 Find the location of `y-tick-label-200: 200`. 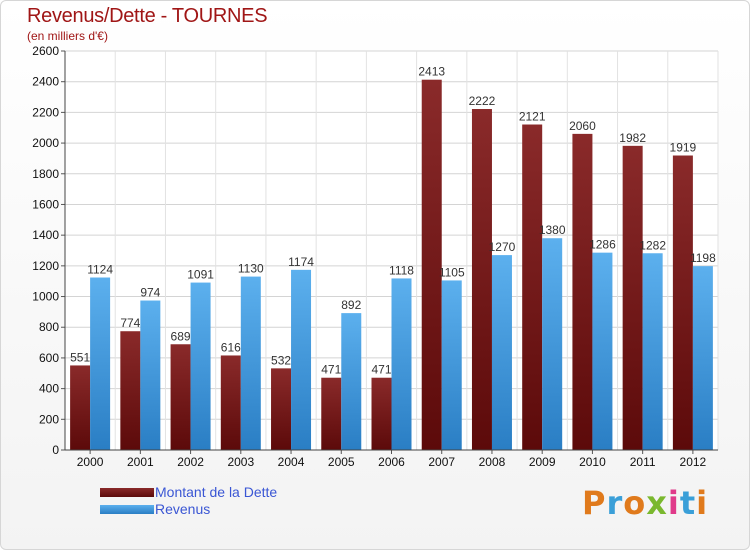

y-tick-label-200: 200 is located at coordinates (49, 419).